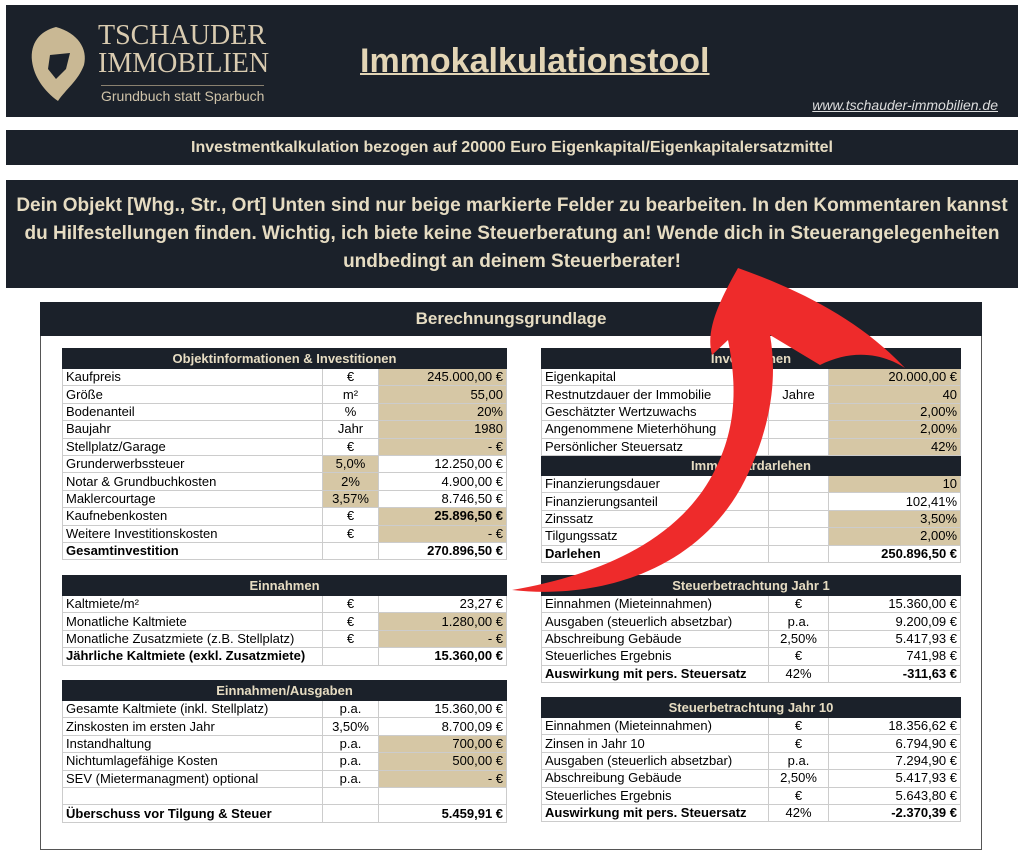 This screenshot has width=1024, height=866. I want to click on table-row: Finanzierungsdauer 10, so click(751, 484).